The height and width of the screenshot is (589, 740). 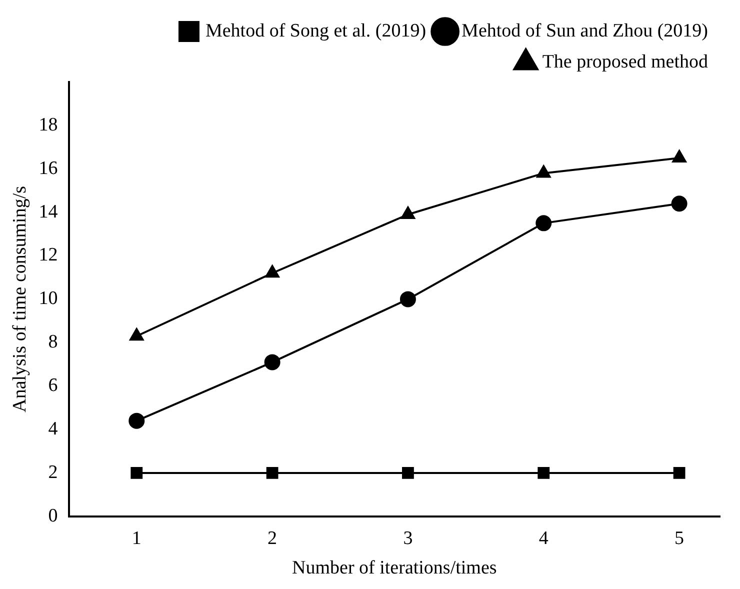 What do you see at coordinates (53, 342) in the screenshot?
I see `y-tick-label: 8` at bounding box center [53, 342].